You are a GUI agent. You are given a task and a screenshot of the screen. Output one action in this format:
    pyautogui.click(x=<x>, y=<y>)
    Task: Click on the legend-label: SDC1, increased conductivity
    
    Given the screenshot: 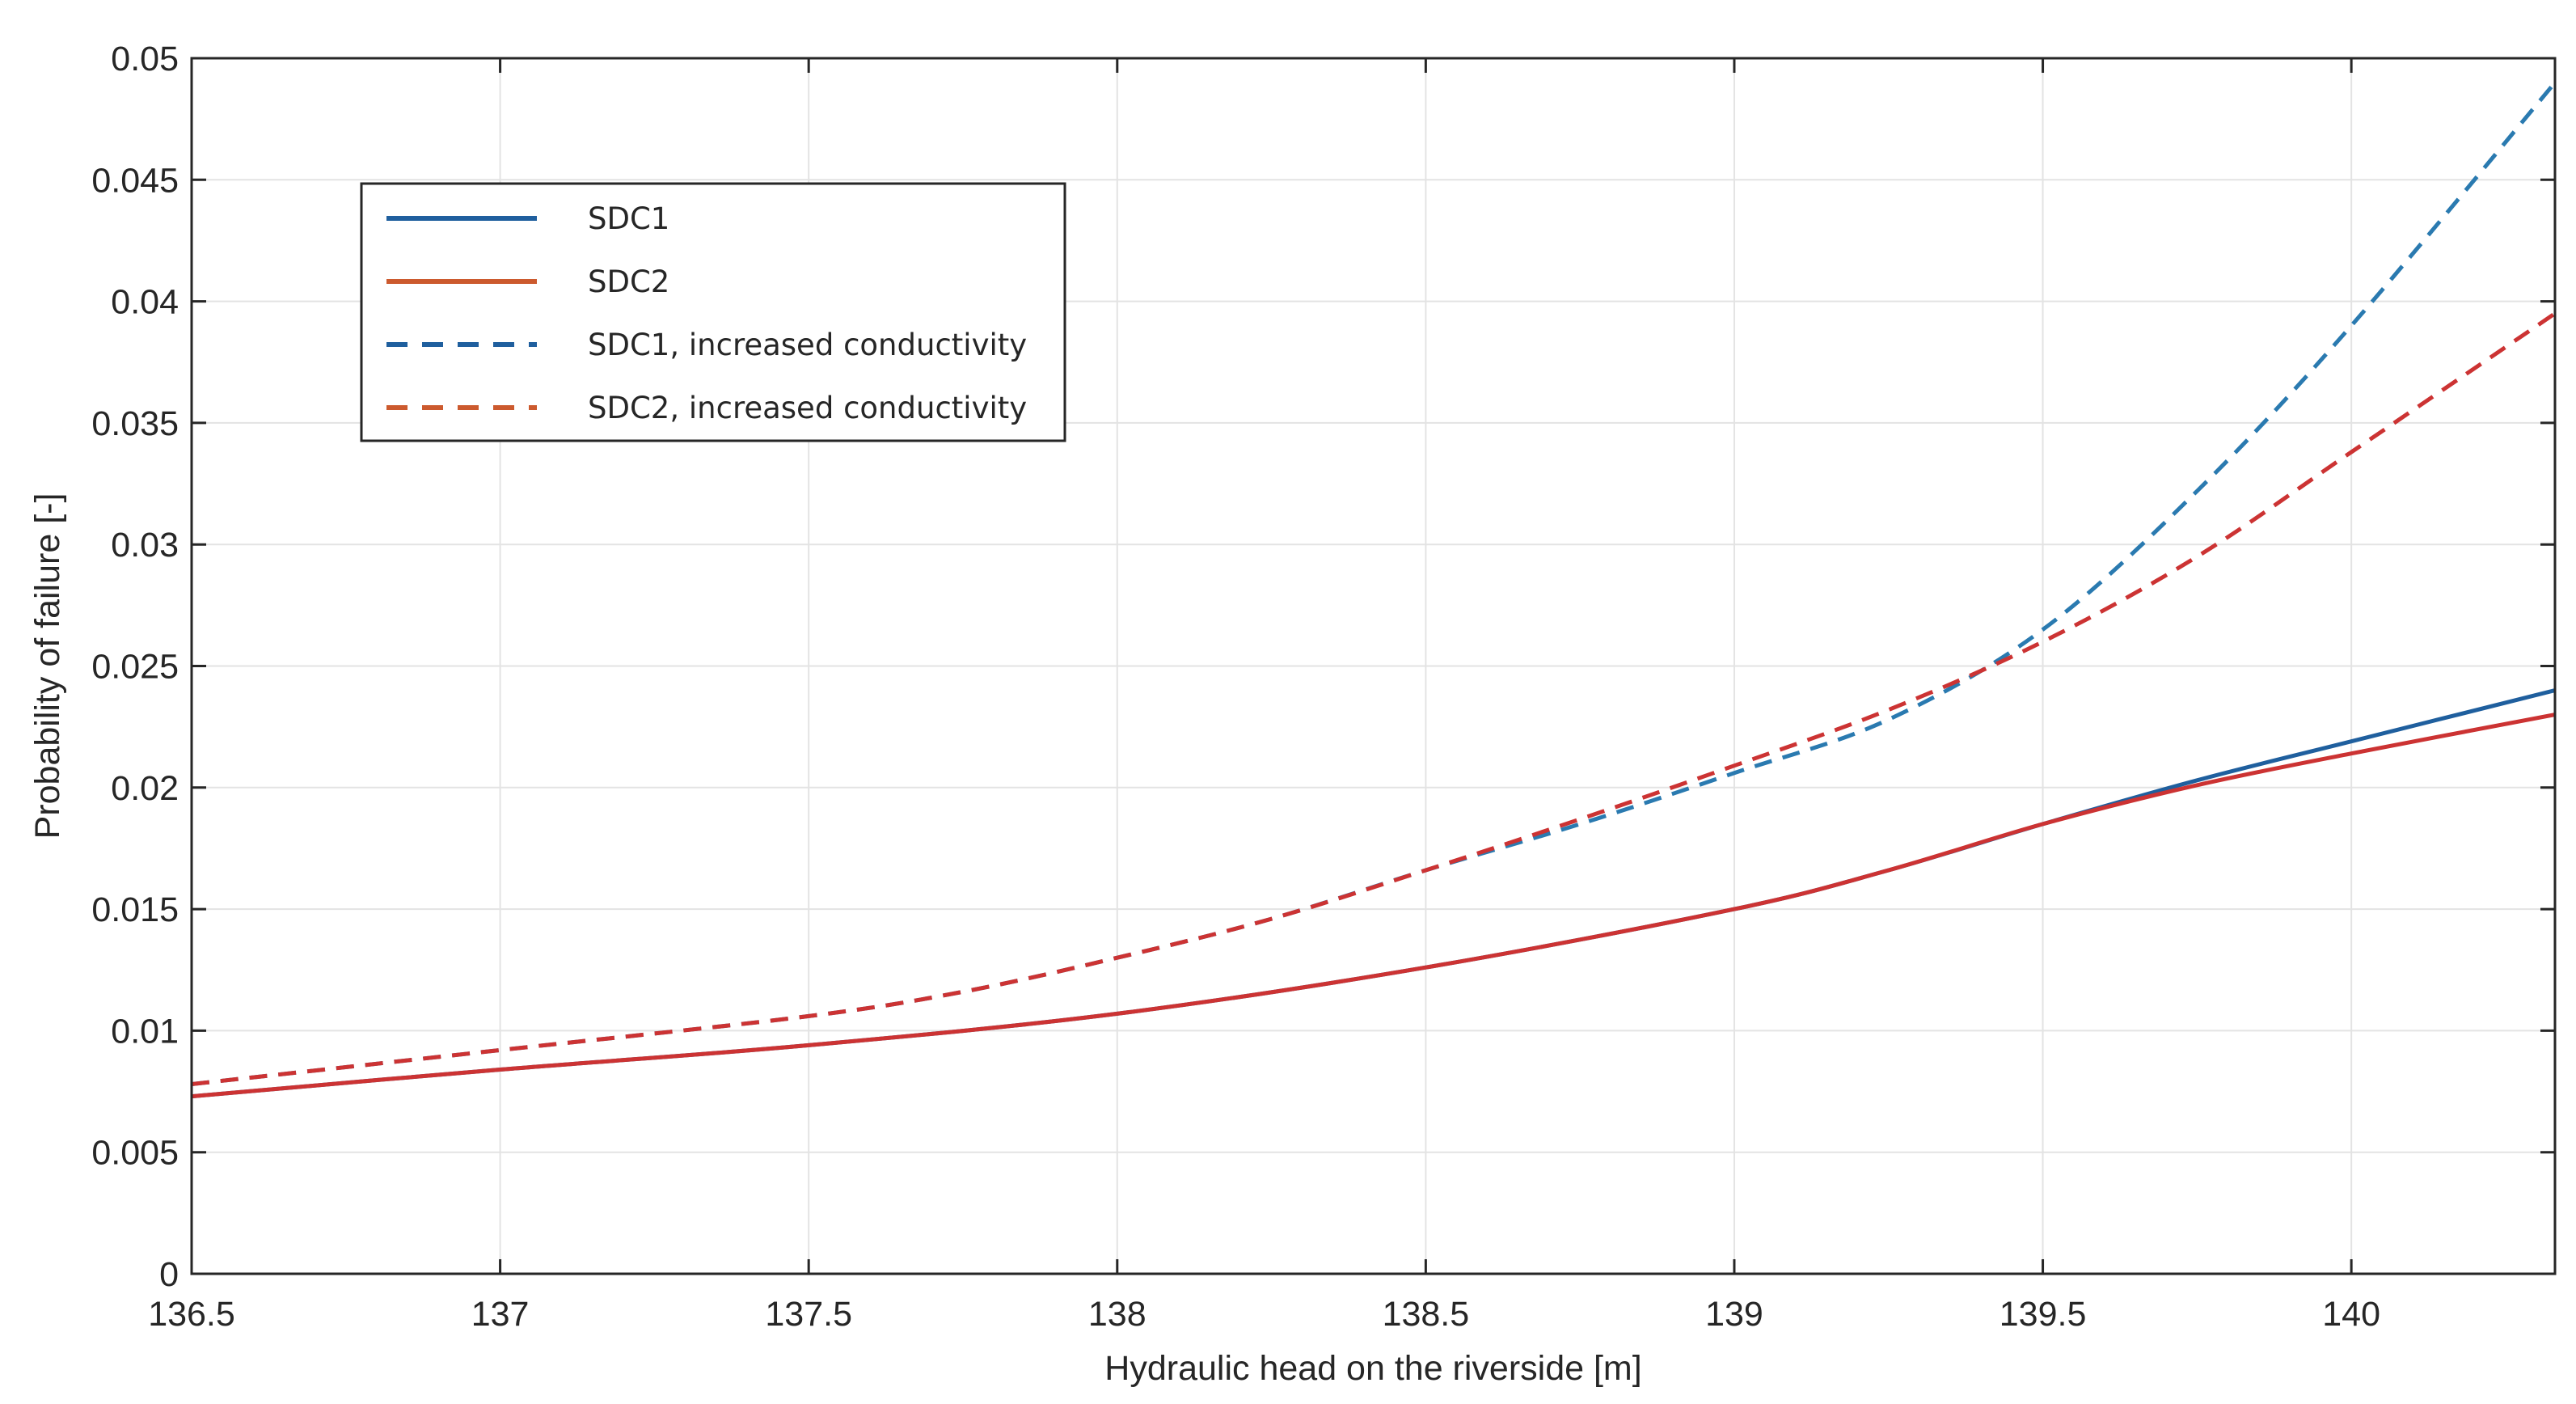 What is the action you would take?
    pyautogui.click(x=807, y=345)
    